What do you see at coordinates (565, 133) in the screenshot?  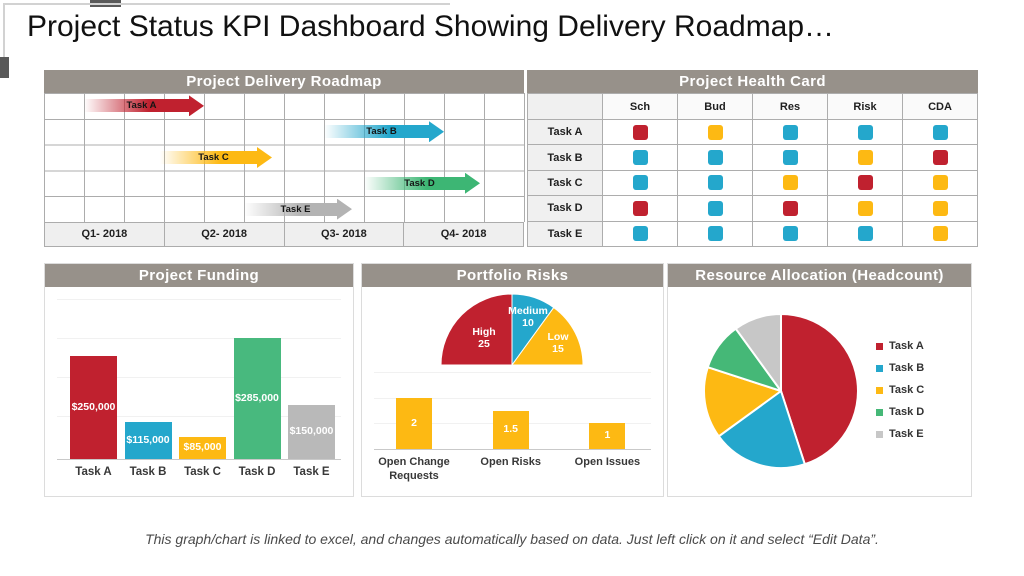 I see `health-row-label: Task A` at bounding box center [565, 133].